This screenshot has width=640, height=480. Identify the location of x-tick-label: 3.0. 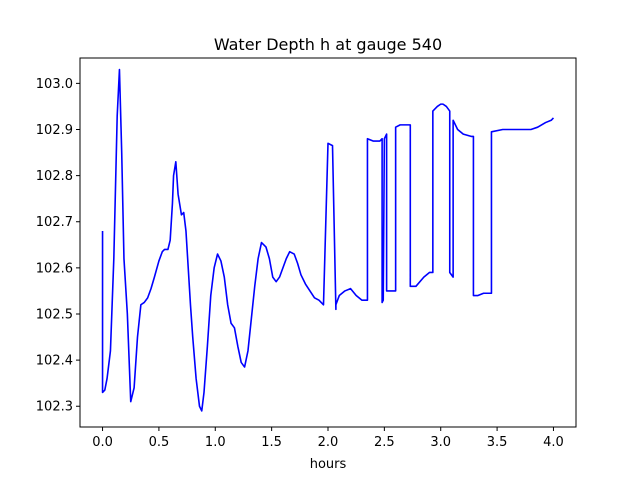
(440, 442).